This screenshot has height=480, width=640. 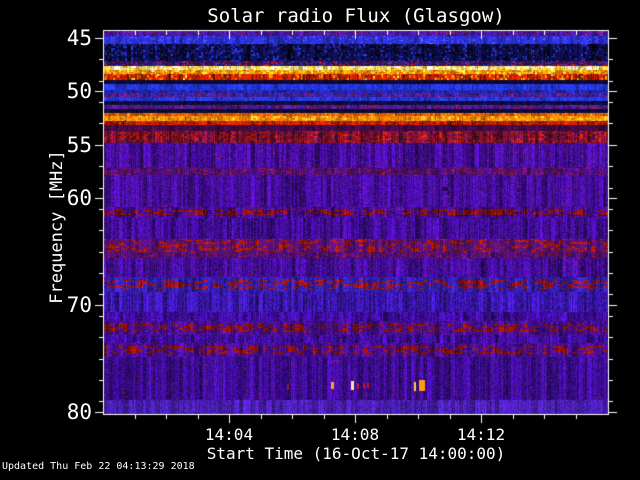 I want to click on y-tick-label: 45, so click(x=79, y=38).